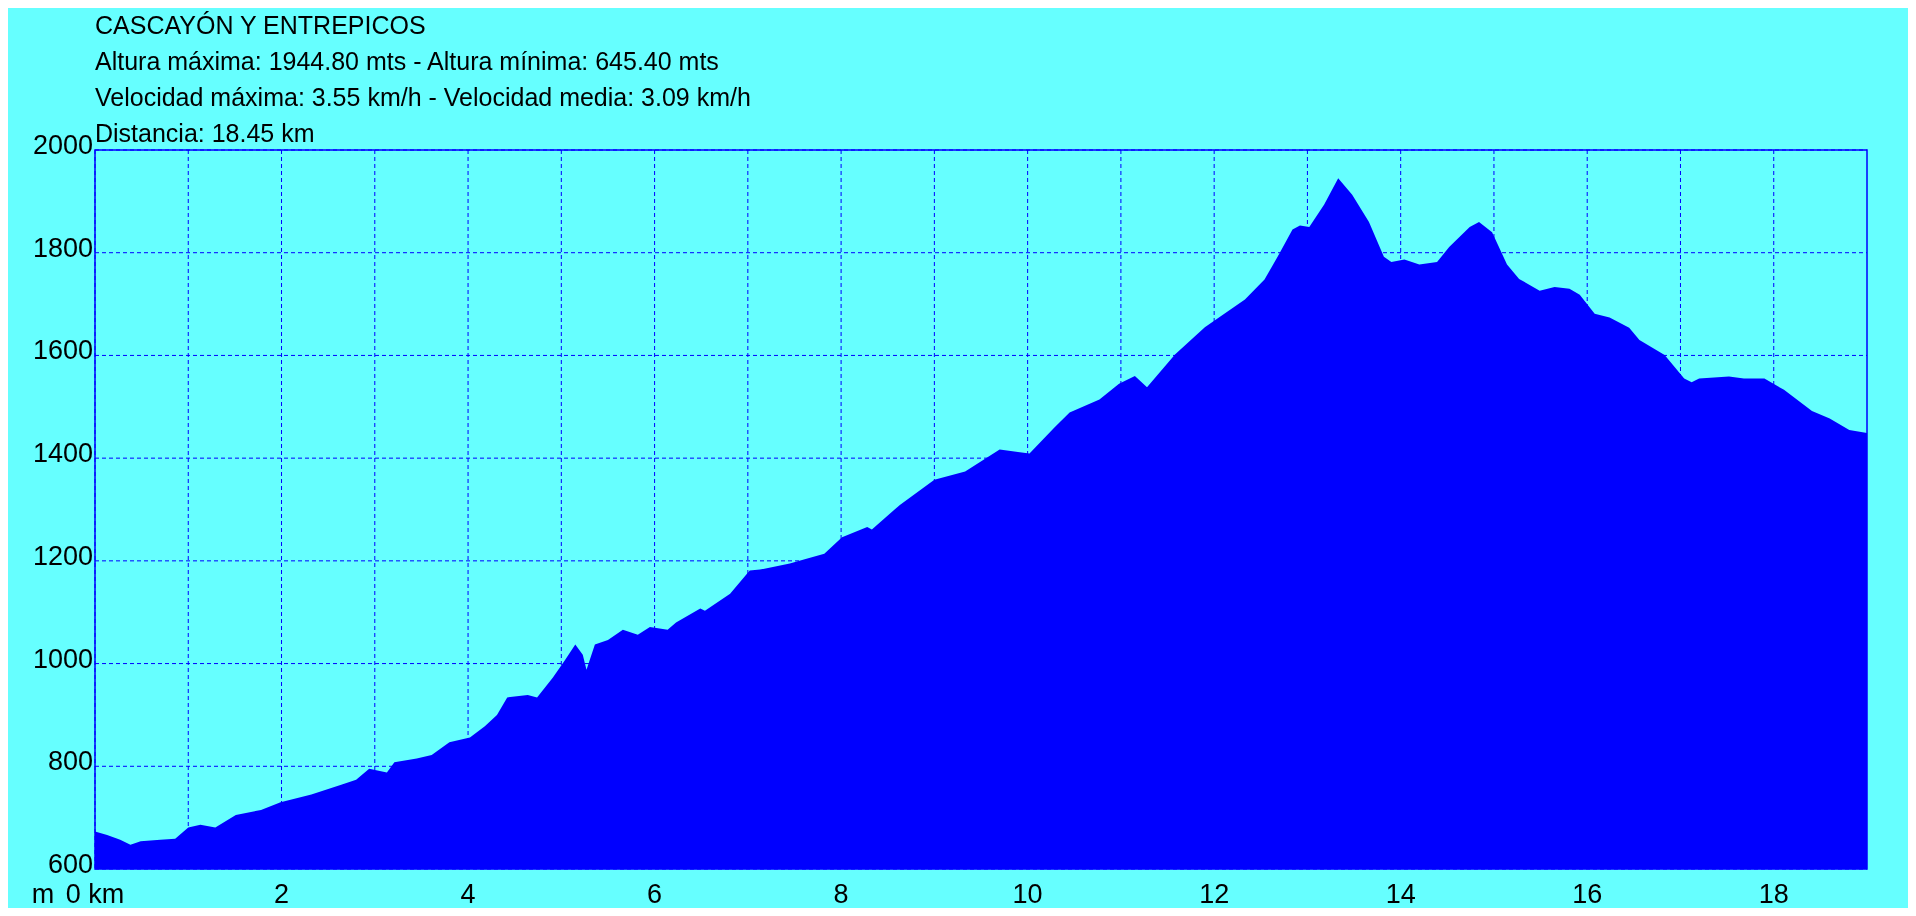  What do you see at coordinates (43, 894) in the screenshot?
I see `y-axis-title: m` at bounding box center [43, 894].